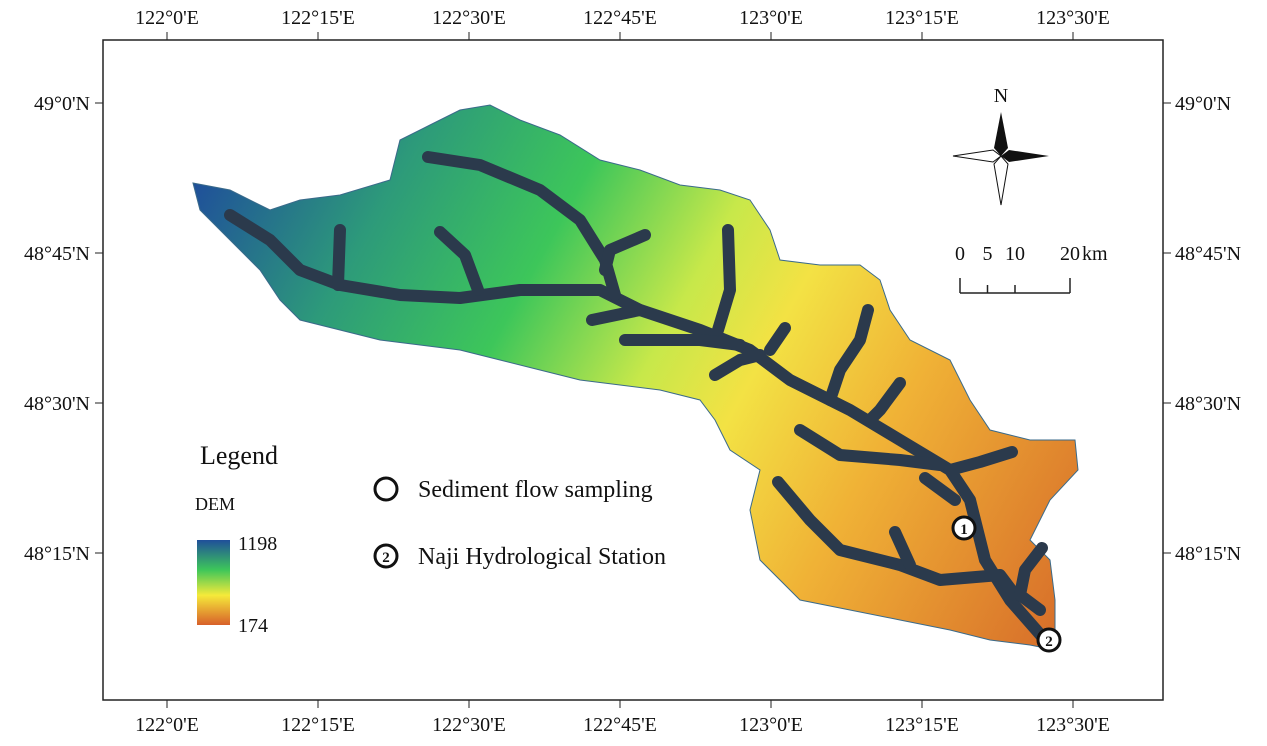  What do you see at coordinates (535, 490) in the screenshot?
I see `legend-site-label: Sediment flow sampling` at bounding box center [535, 490].